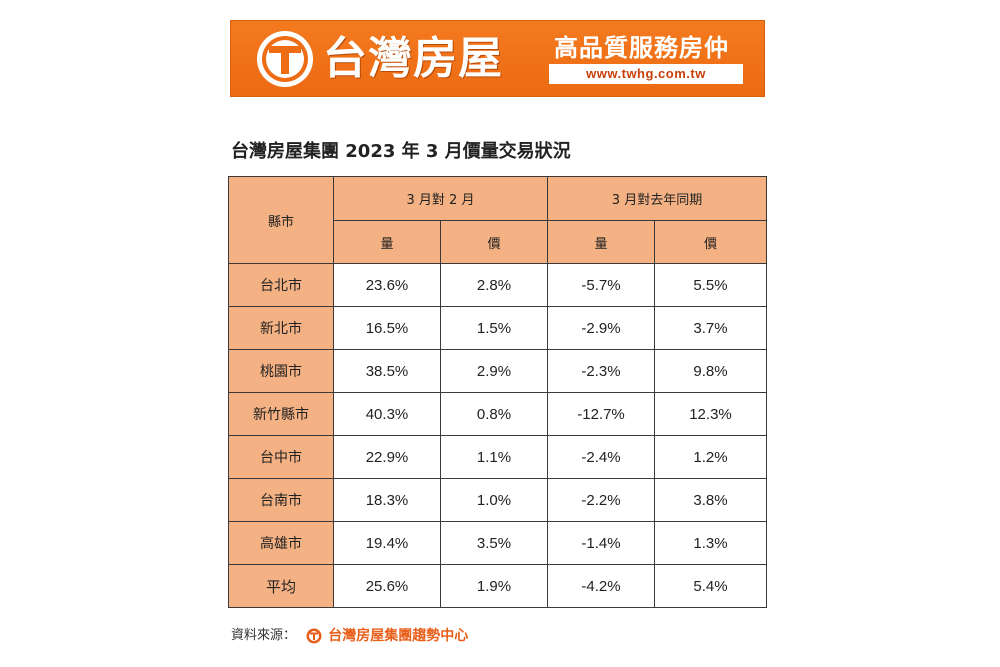  I want to click on row-region: 新竹縣市, so click(281, 414).